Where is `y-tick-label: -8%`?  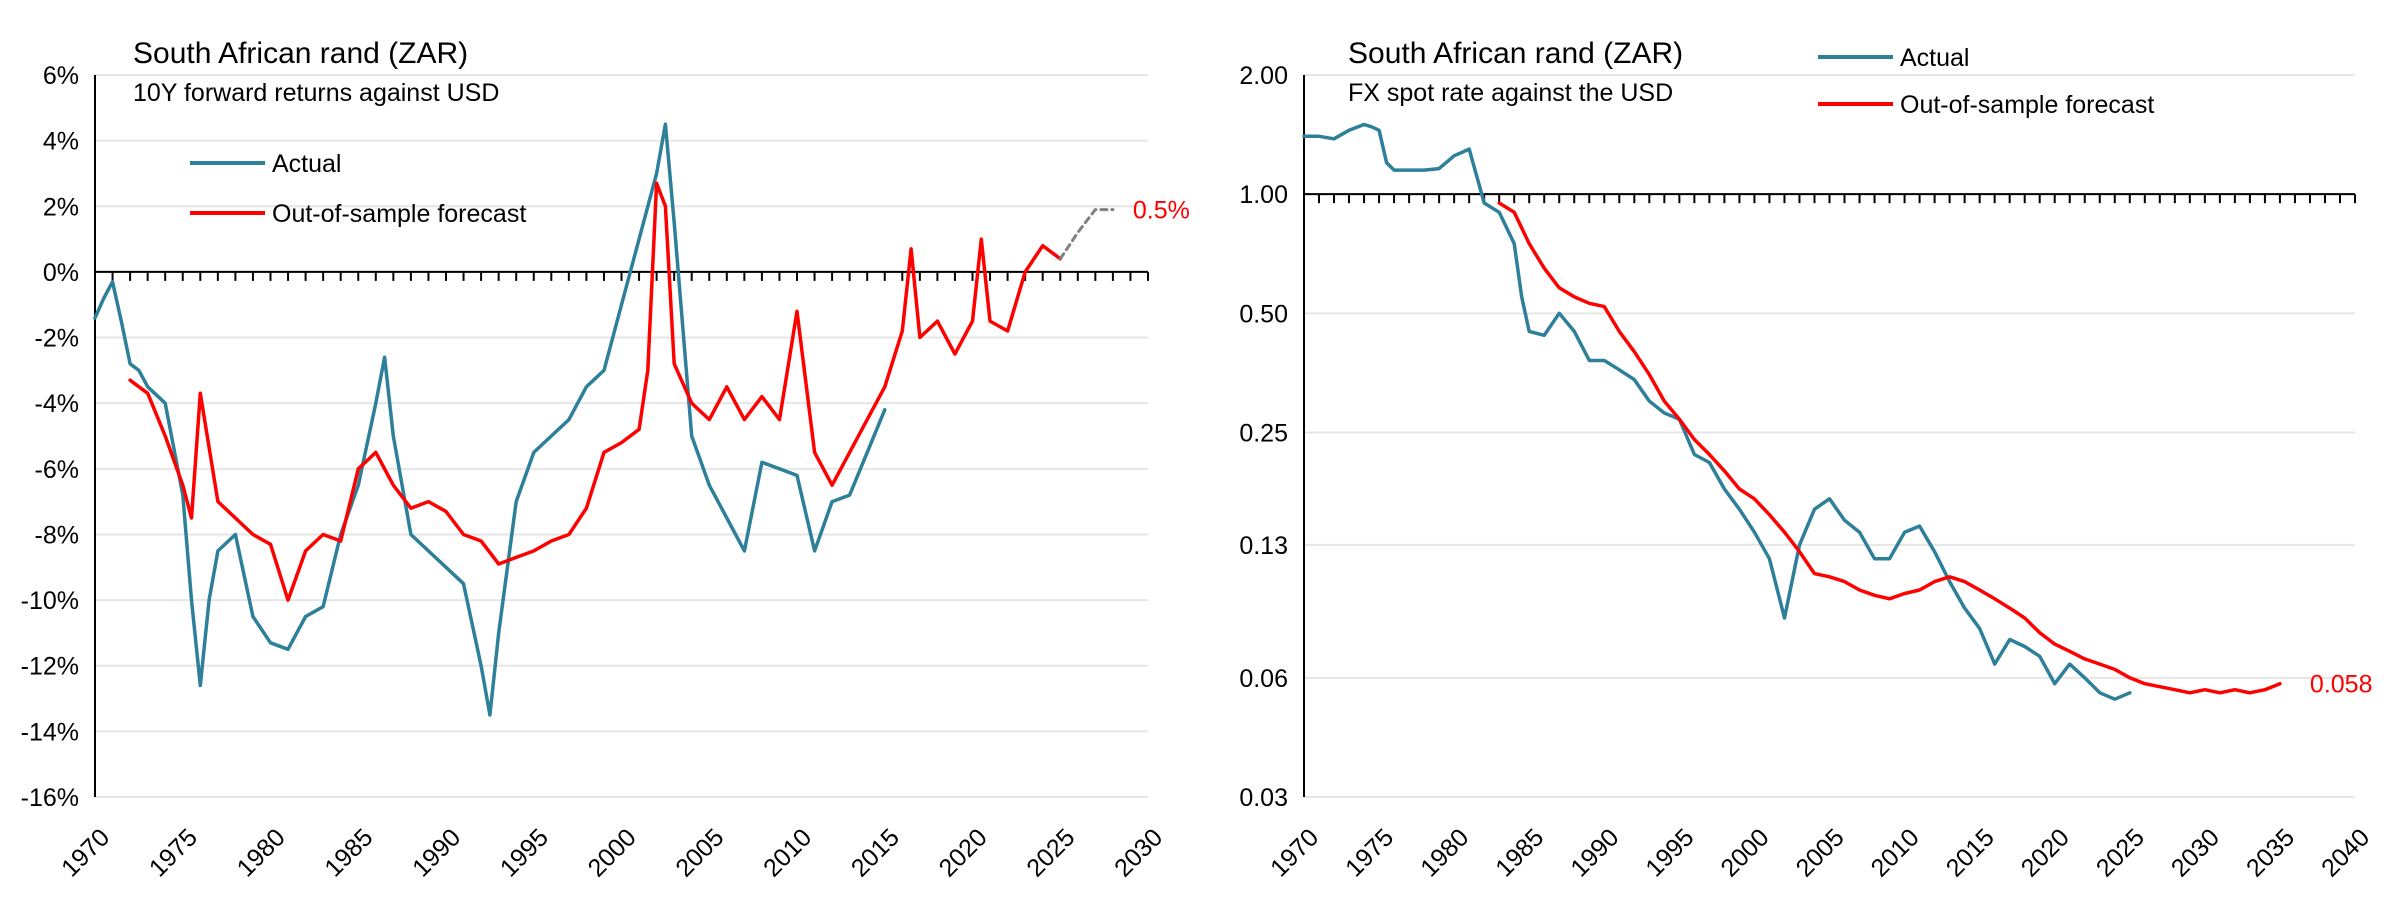
y-tick-label: -8% is located at coordinates (57, 535).